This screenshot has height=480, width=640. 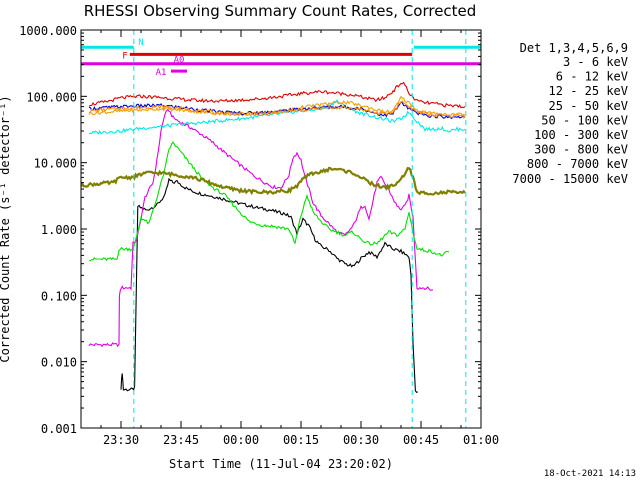 What do you see at coordinates (481, 440) in the screenshot?
I see `x-tick-label: 01:00` at bounding box center [481, 440].